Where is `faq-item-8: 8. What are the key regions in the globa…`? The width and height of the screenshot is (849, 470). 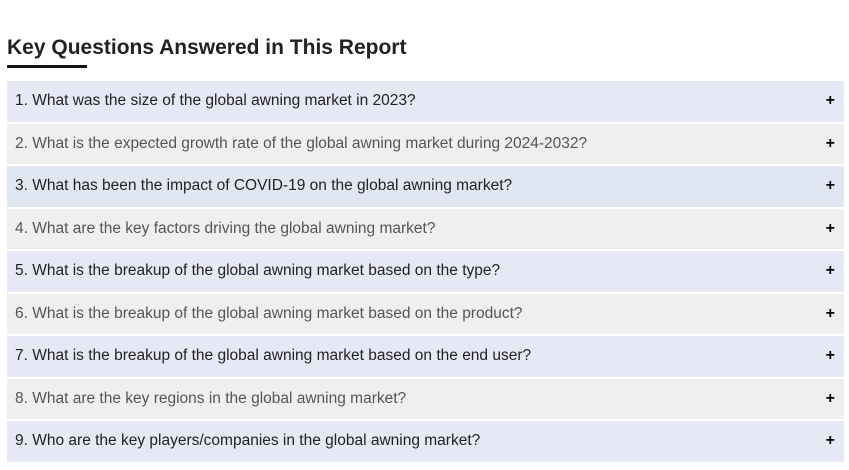
faq-item-8: 8. What are the key regions in the globa… is located at coordinates (425, 398).